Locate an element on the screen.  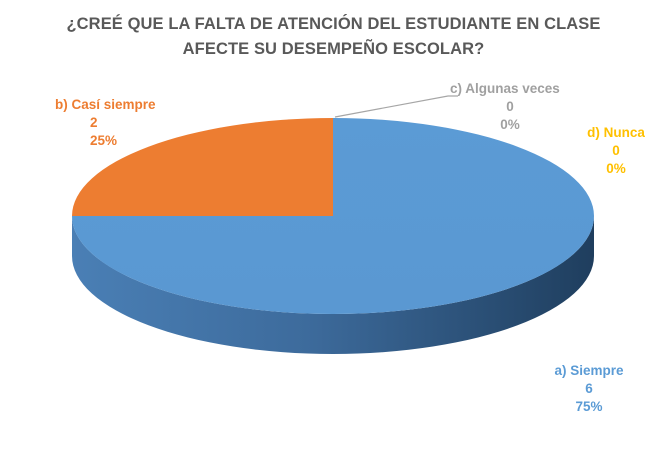
data-label-algunas-veces: c) Algunas veces 0 0% is located at coordinates (510, 107).